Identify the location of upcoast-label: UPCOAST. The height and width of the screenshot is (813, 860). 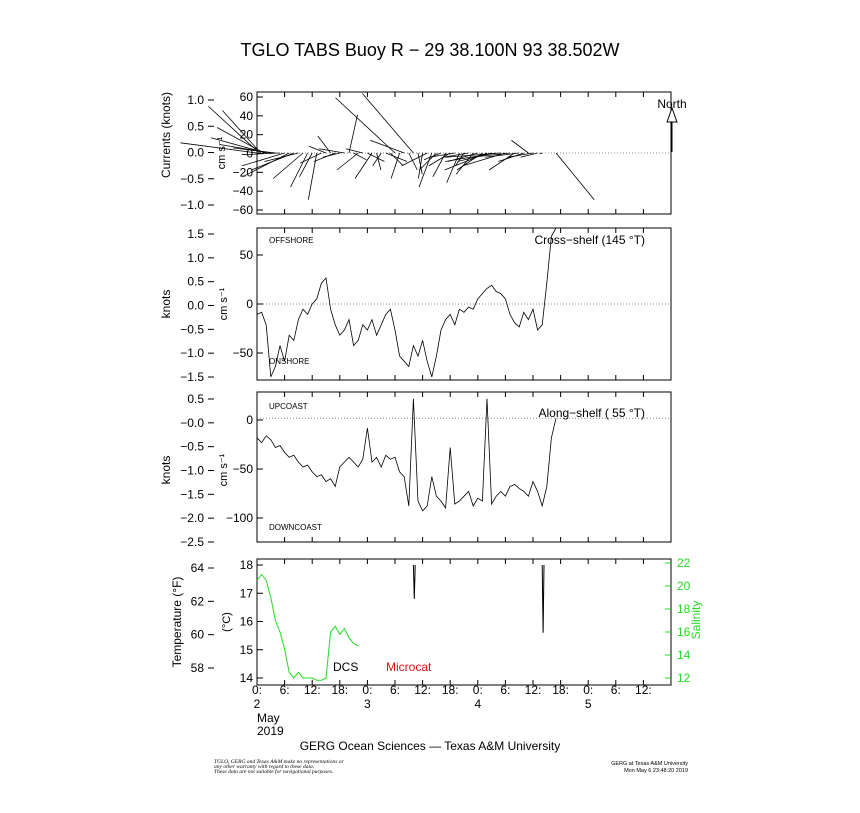
(288, 406).